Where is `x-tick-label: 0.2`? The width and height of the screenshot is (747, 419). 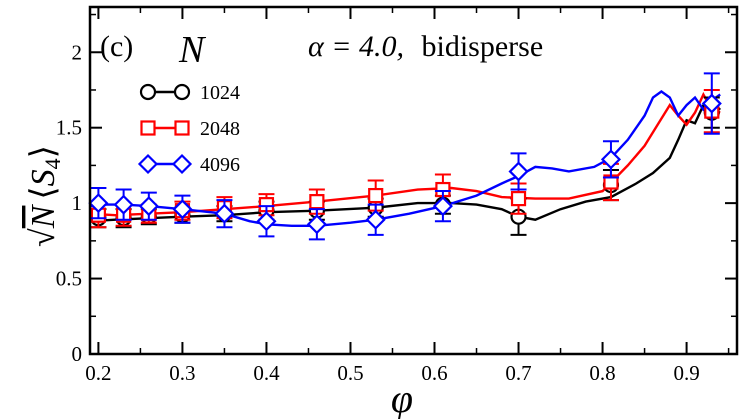
x-tick-label: 0.2 is located at coordinates (98, 373).